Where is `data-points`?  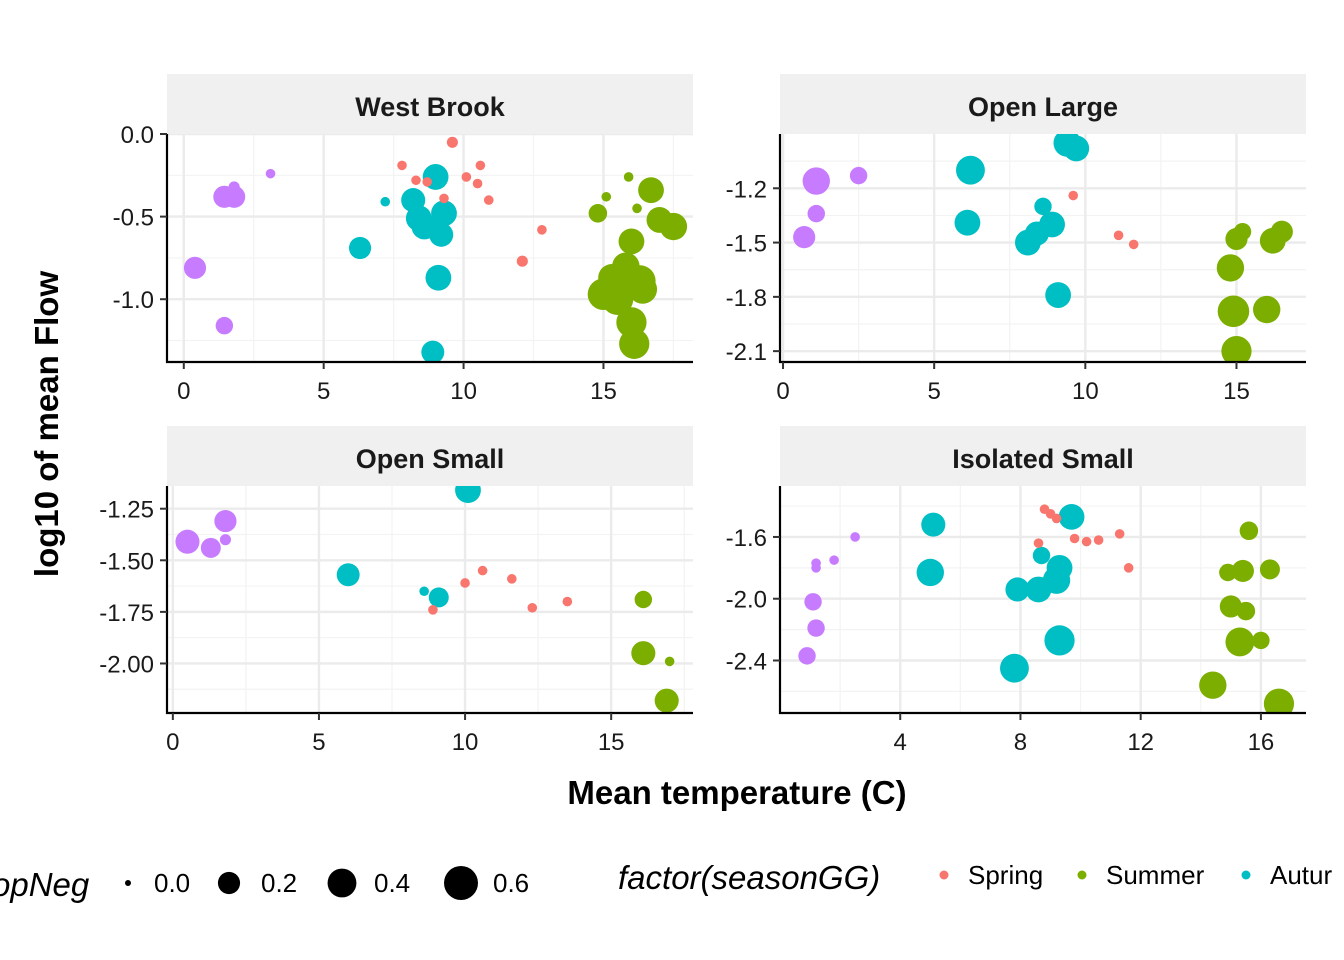 data-points is located at coordinates (1043, 248).